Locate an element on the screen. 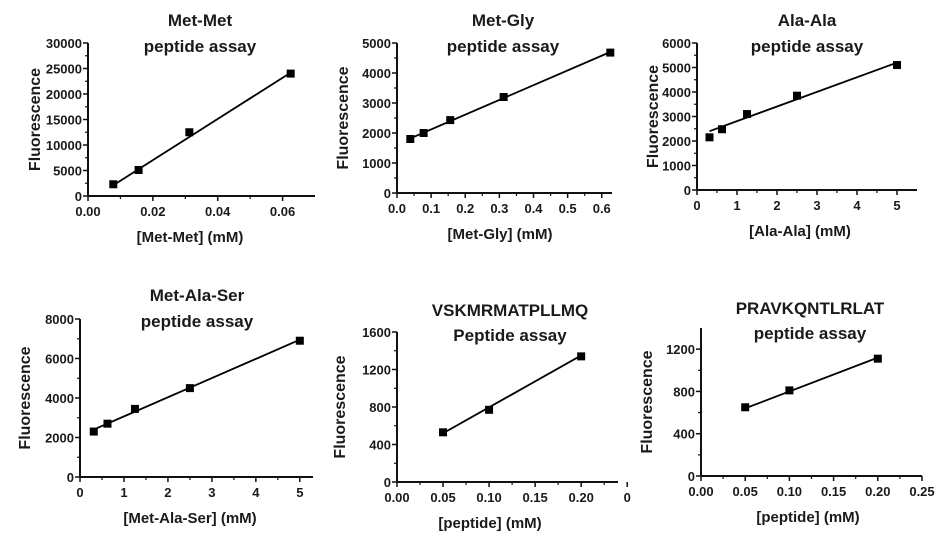 This screenshot has height=537, width=944. x-axis-label: [Met-Met] (mM) is located at coordinates (190, 237).